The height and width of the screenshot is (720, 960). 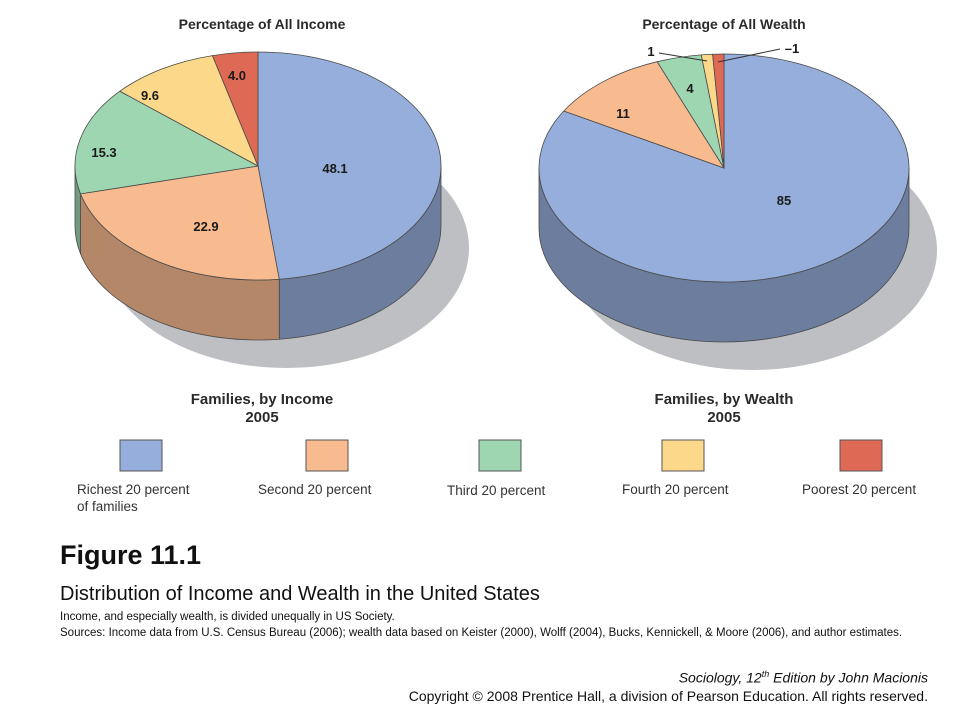 I want to click on citation-rest: Edition by John Macionis, so click(x=848, y=677).